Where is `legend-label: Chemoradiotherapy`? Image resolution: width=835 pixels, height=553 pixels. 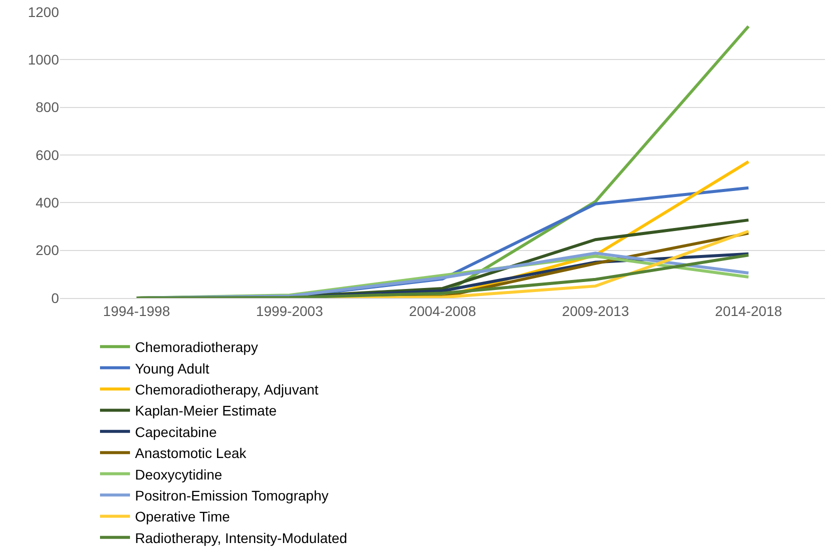
legend-label: Chemoradiotherapy is located at coordinates (196, 347).